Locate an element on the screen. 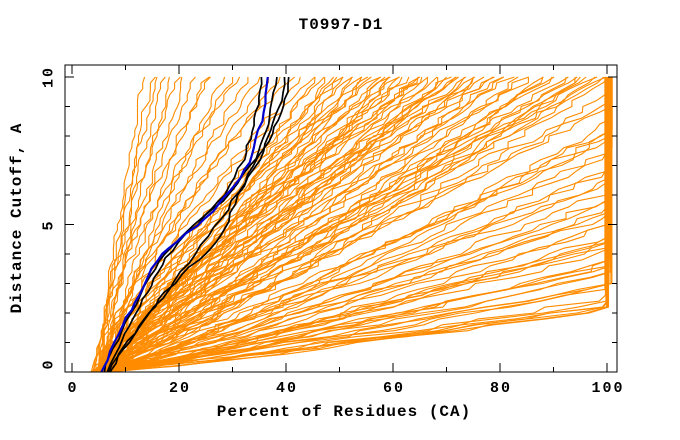  x-tick-label: 20 is located at coordinates (180, 388).